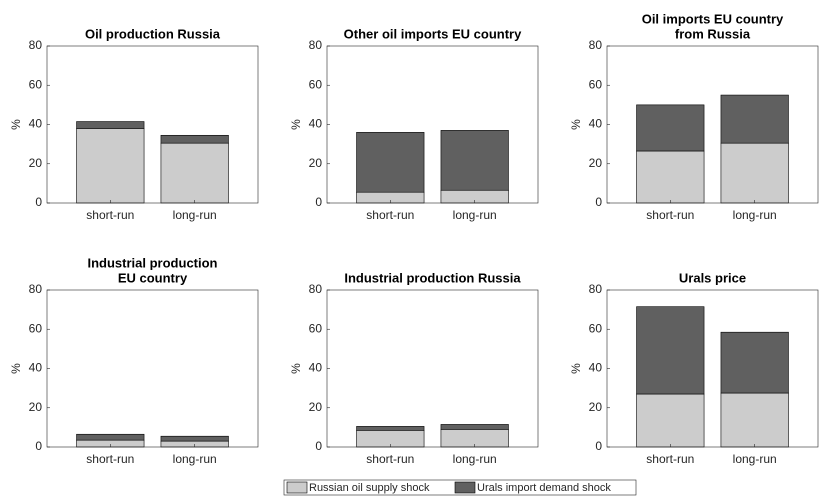  What do you see at coordinates (544, 488) in the screenshot?
I see `legend-label: Urals import demand shock` at bounding box center [544, 488].